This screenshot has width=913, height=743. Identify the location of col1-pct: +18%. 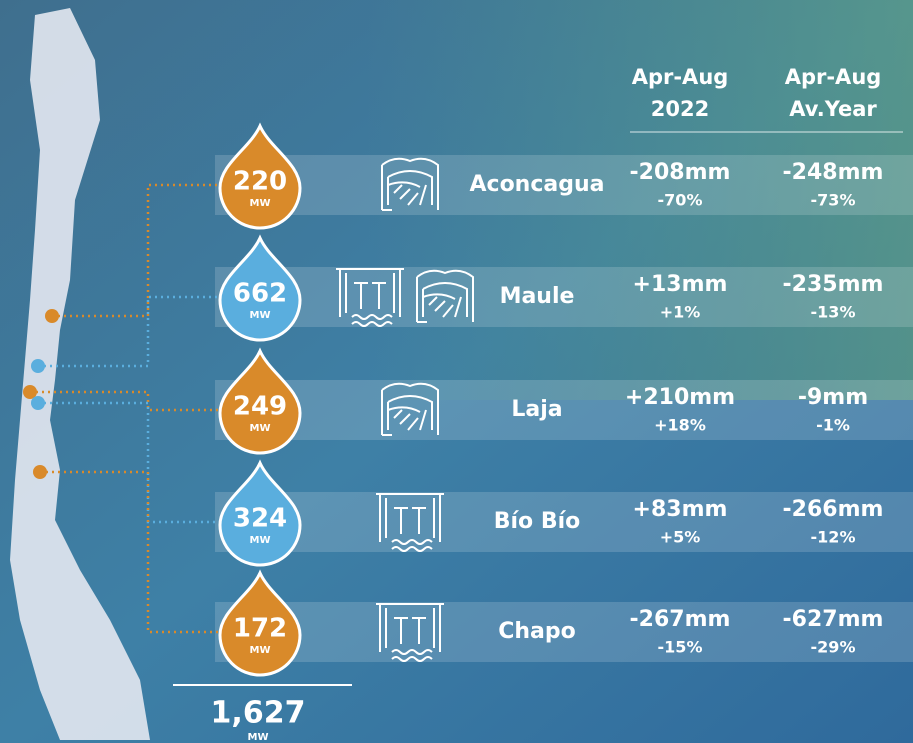
(680, 425).